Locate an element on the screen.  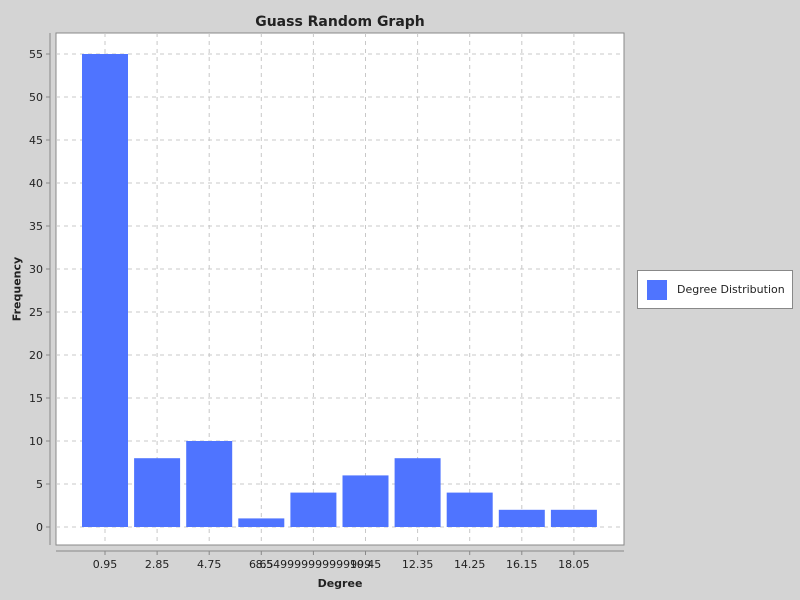
x-tick-label: 14.25 is located at coordinates (470, 564).